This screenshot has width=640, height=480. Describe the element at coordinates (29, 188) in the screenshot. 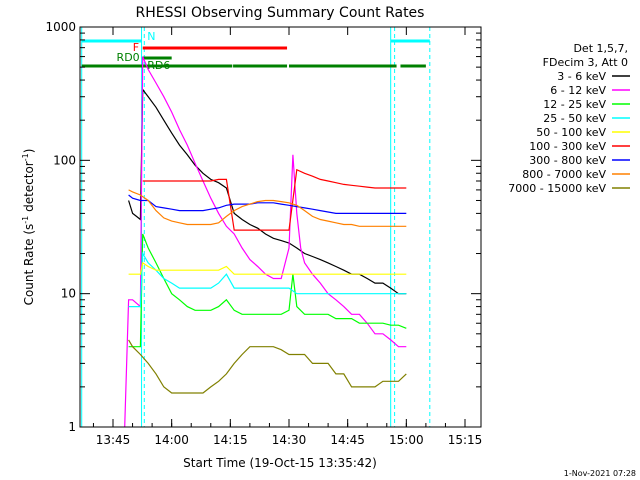

I see `y-axis-label-mid: detector` at that location.